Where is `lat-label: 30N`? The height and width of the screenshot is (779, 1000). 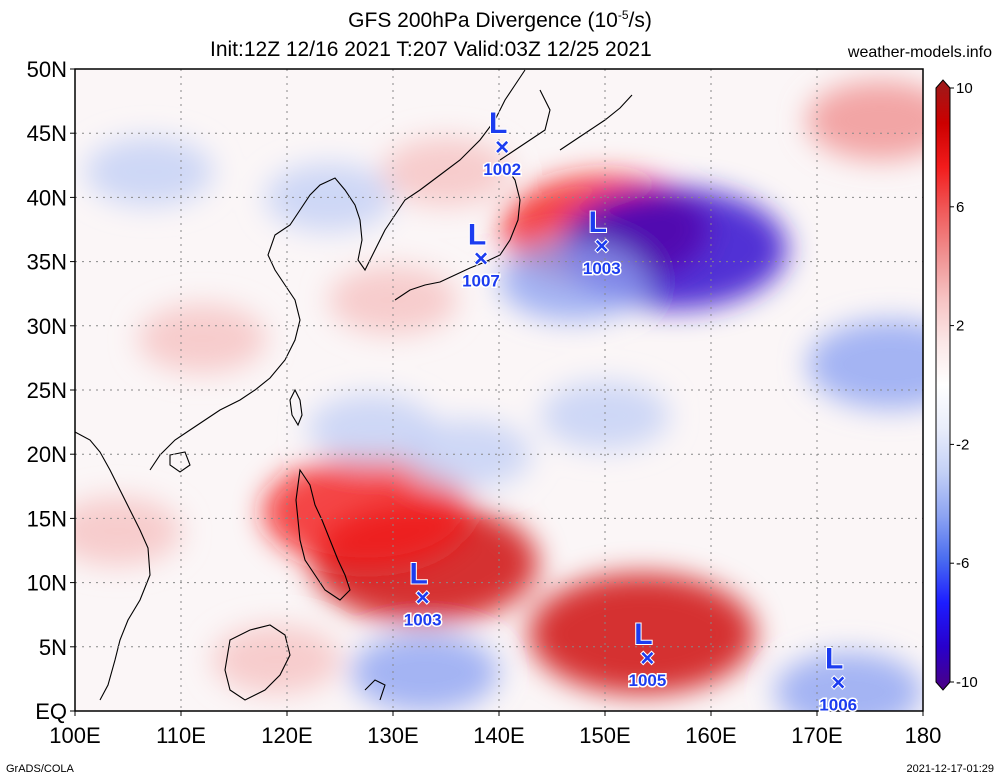
lat-label: 30N is located at coordinates (47, 326).